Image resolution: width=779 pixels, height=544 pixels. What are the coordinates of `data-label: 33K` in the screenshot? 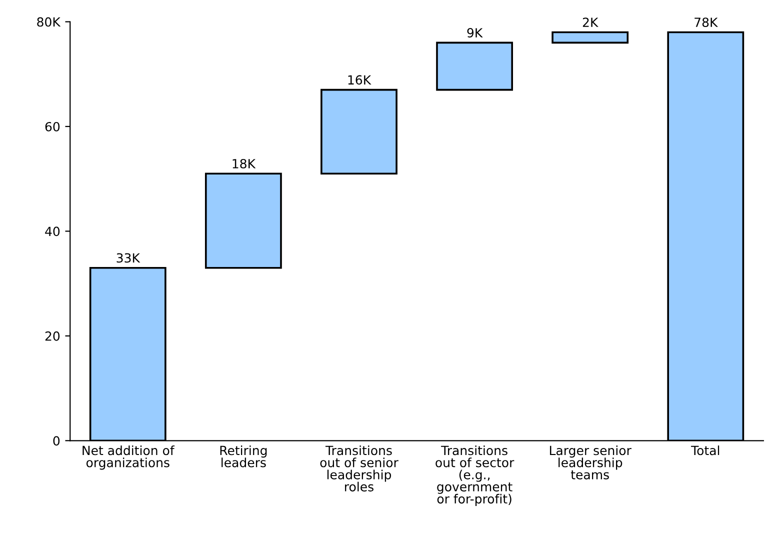 It's located at (128, 258).